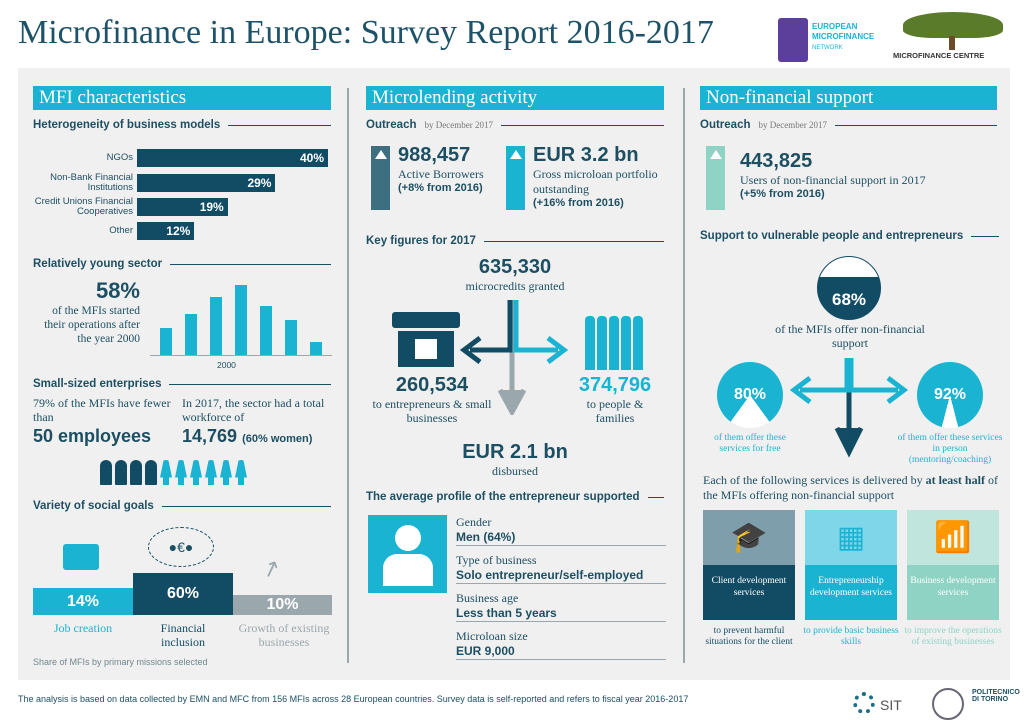 This screenshot has height=722, width=1024. What do you see at coordinates (434, 155) in the screenshot?
I see `borrowers-value: 988,457` at bounding box center [434, 155].